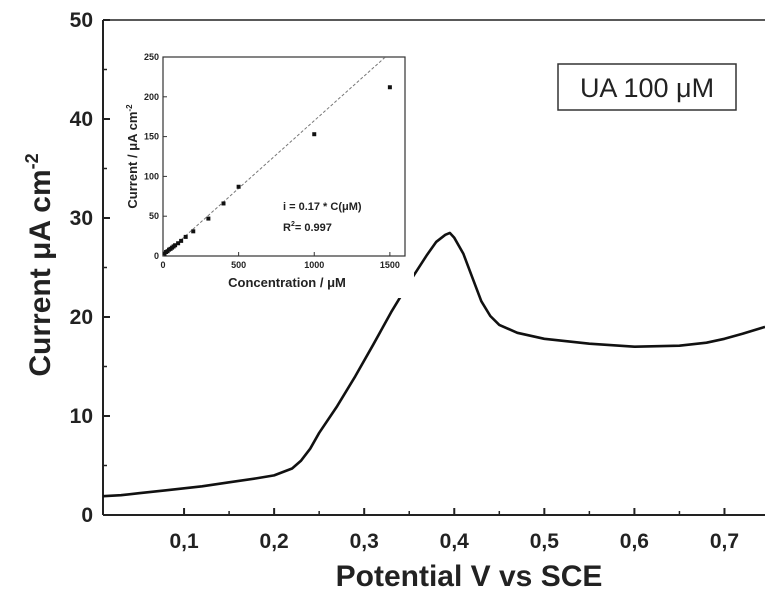 This screenshot has width=765, height=591. What do you see at coordinates (162, 265) in the screenshot?
I see `inset-x-tick-label: 0` at bounding box center [162, 265].